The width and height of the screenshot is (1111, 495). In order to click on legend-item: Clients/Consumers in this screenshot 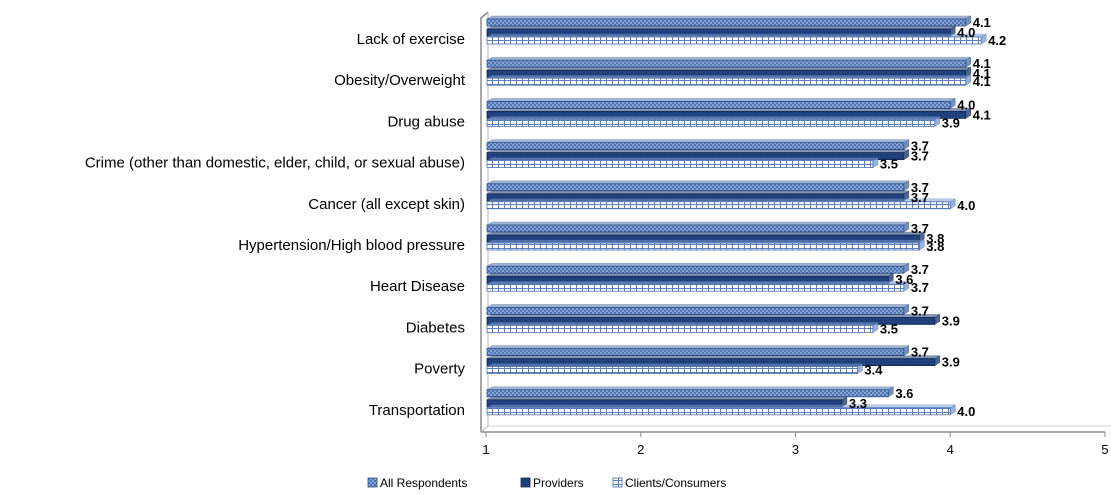, I will do `click(669, 483)`.